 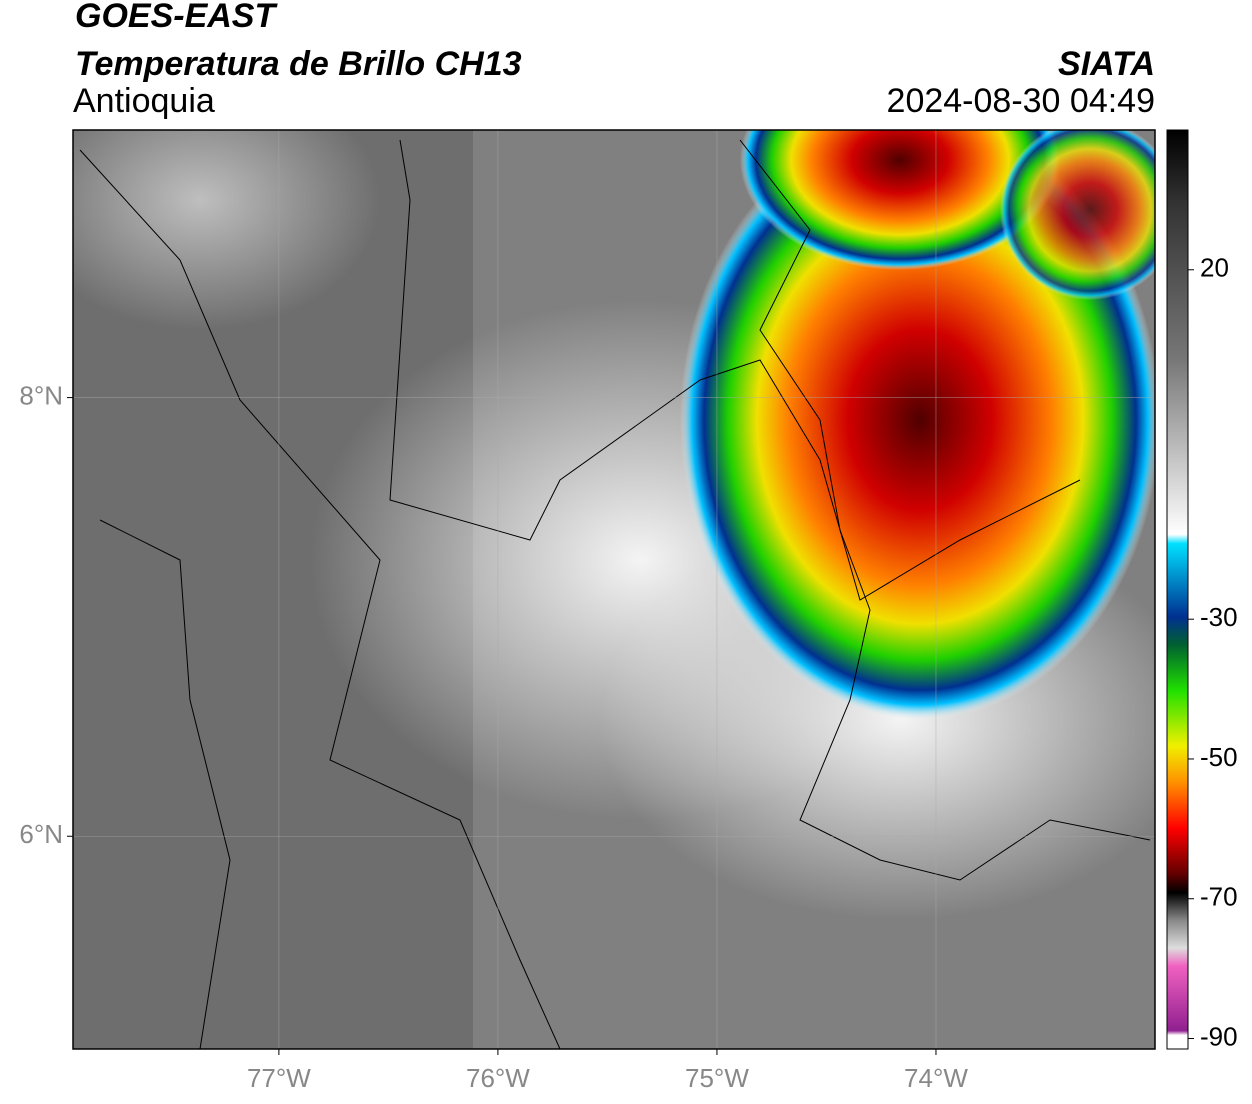 What do you see at coordinates (1214, 268) in the screenshot?
I see `colorbar-tick-label: 20` at bounding box center [1214, 268].